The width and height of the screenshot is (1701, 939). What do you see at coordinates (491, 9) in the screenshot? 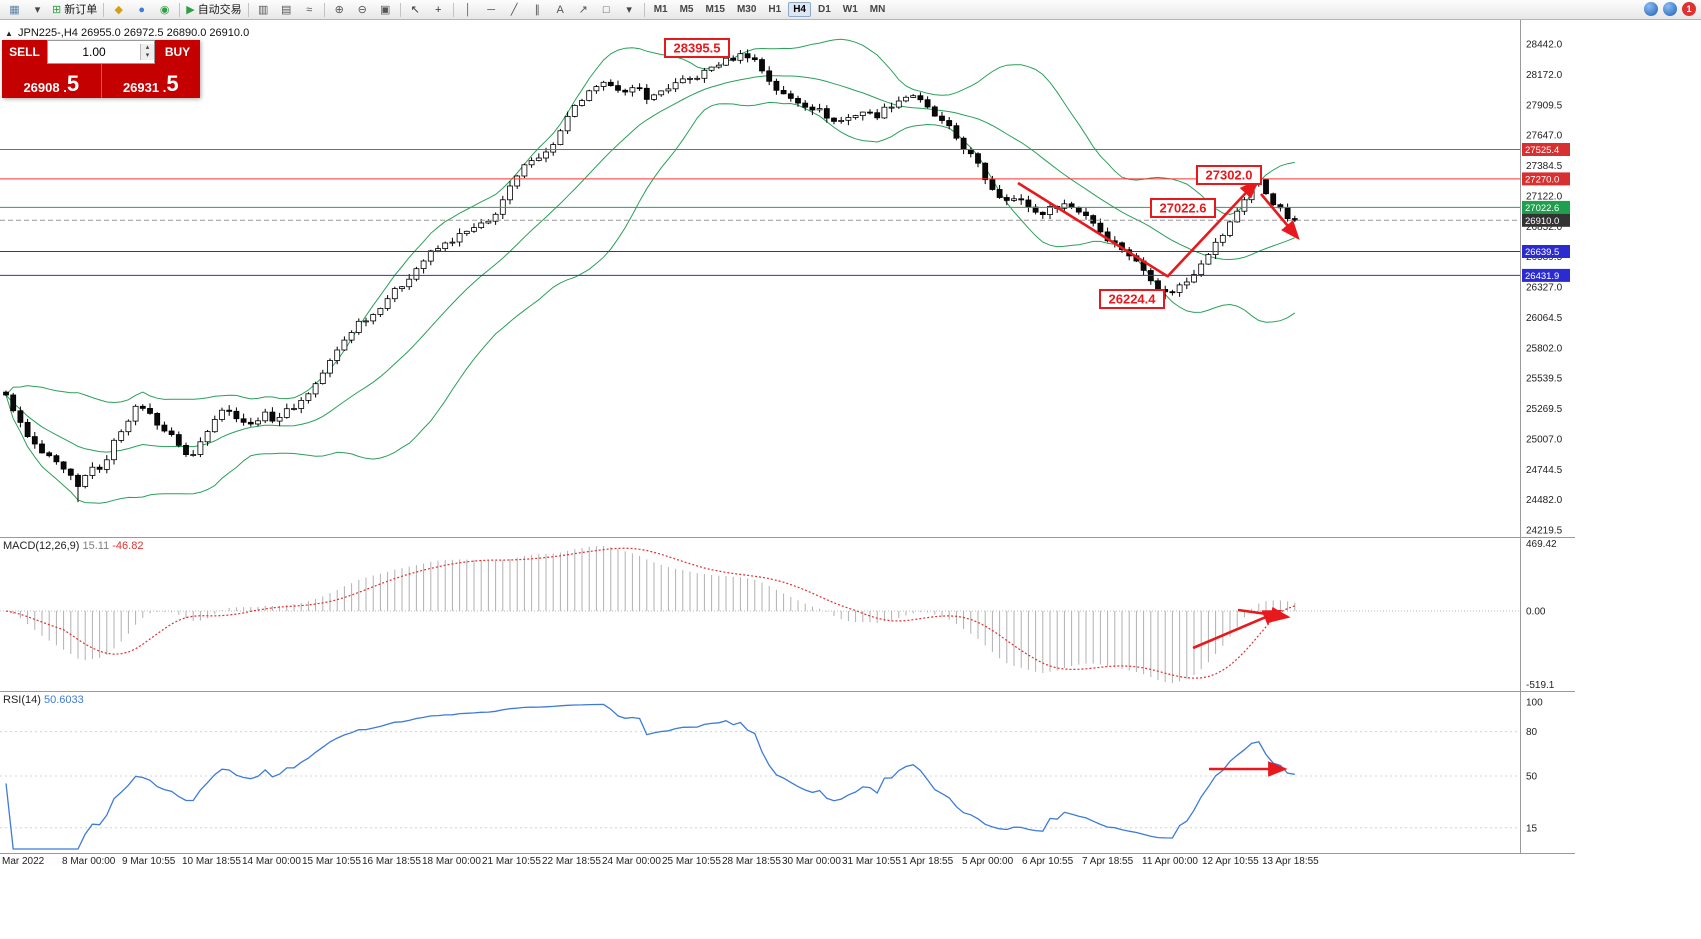
I see `horizontal-line-icon: ─` at bounding box center [491, 9].